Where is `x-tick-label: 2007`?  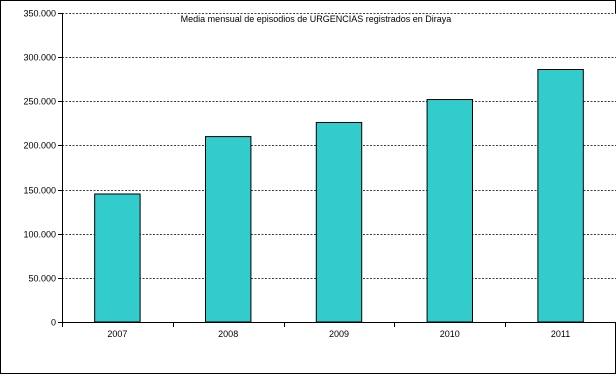
x-tick-label: 2007 is located at coordinates (117, 334).